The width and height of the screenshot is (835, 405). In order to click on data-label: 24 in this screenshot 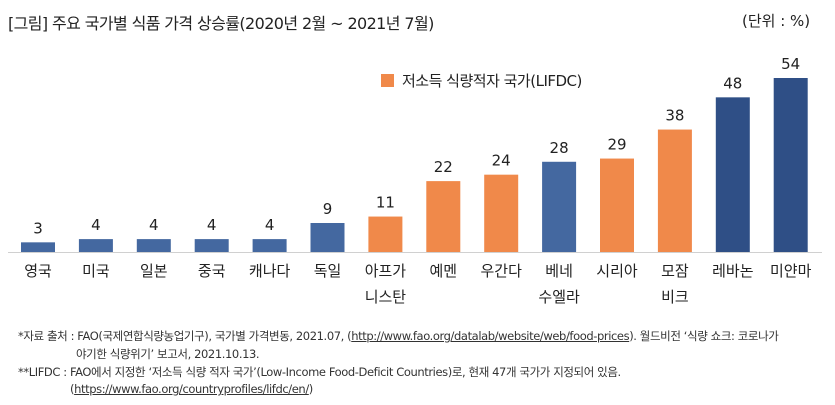, I will do `click(501, 161)`.